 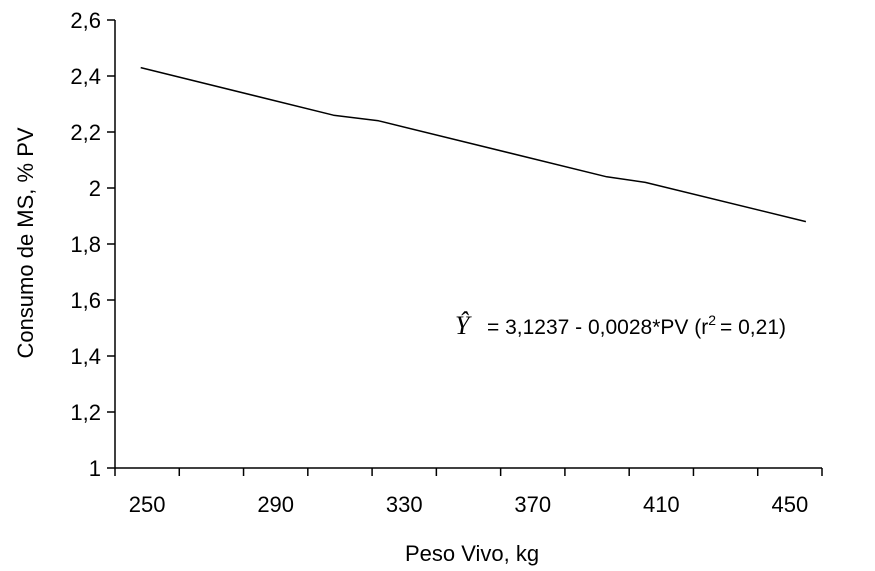 I want to click on y-tick-label: 1,6, so click(x=85, y=300).